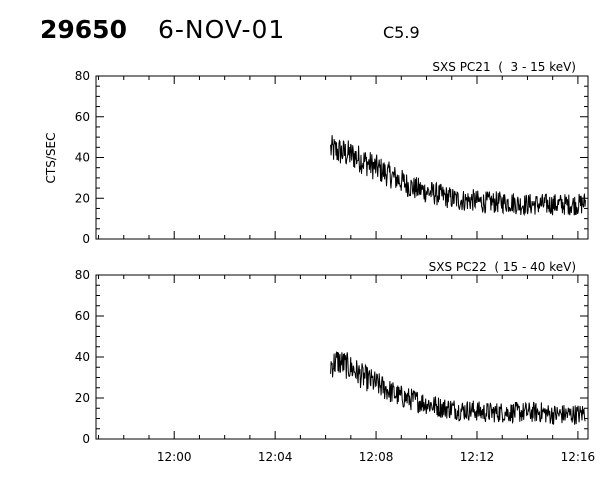 This screenshot has width=600, height=480. Describe the element at coordinates (458, 176) in the screenshot. I see `series-line-pc21` at that location.